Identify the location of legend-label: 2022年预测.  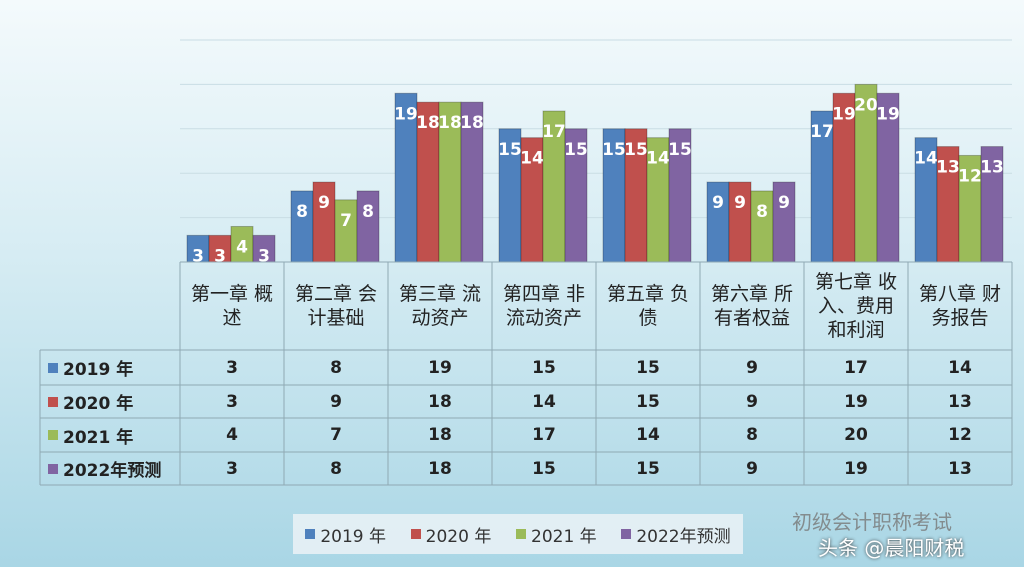
(683, 536).